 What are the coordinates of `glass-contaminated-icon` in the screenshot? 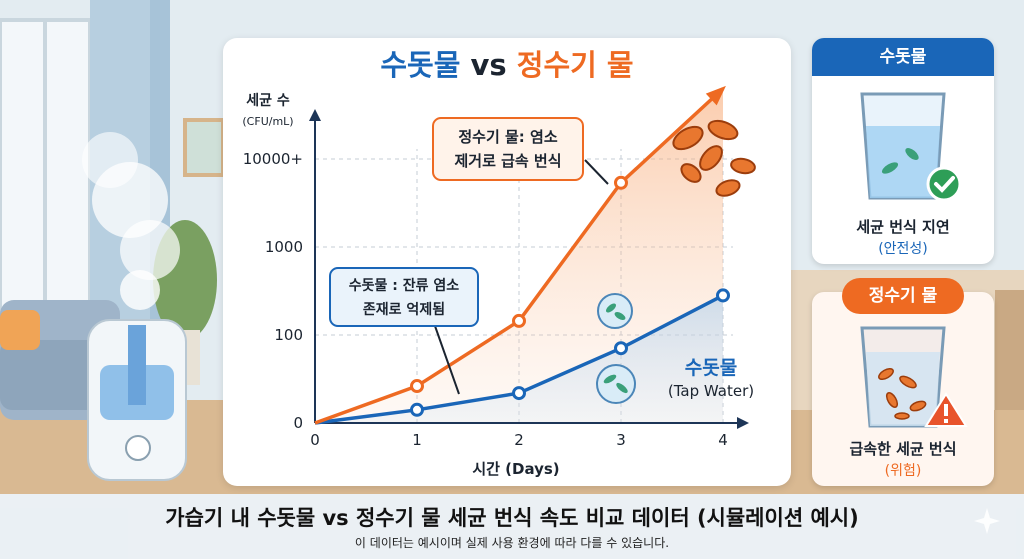 It's located at (914, 377).